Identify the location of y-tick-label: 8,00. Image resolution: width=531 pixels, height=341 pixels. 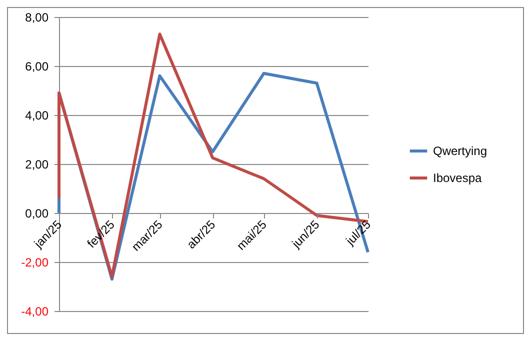
(37, 17).